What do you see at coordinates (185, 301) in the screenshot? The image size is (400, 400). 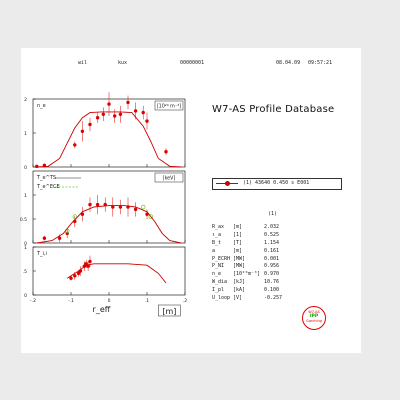 I see `x-tick-label: .2` at bounding box center [185, 301].